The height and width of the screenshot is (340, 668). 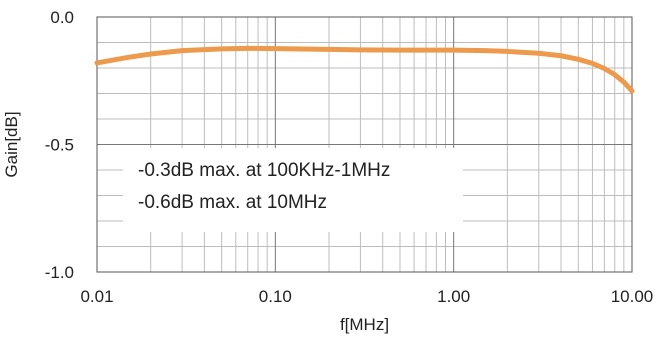 I want to click on gain-series-line, so click(x=364, y=69).